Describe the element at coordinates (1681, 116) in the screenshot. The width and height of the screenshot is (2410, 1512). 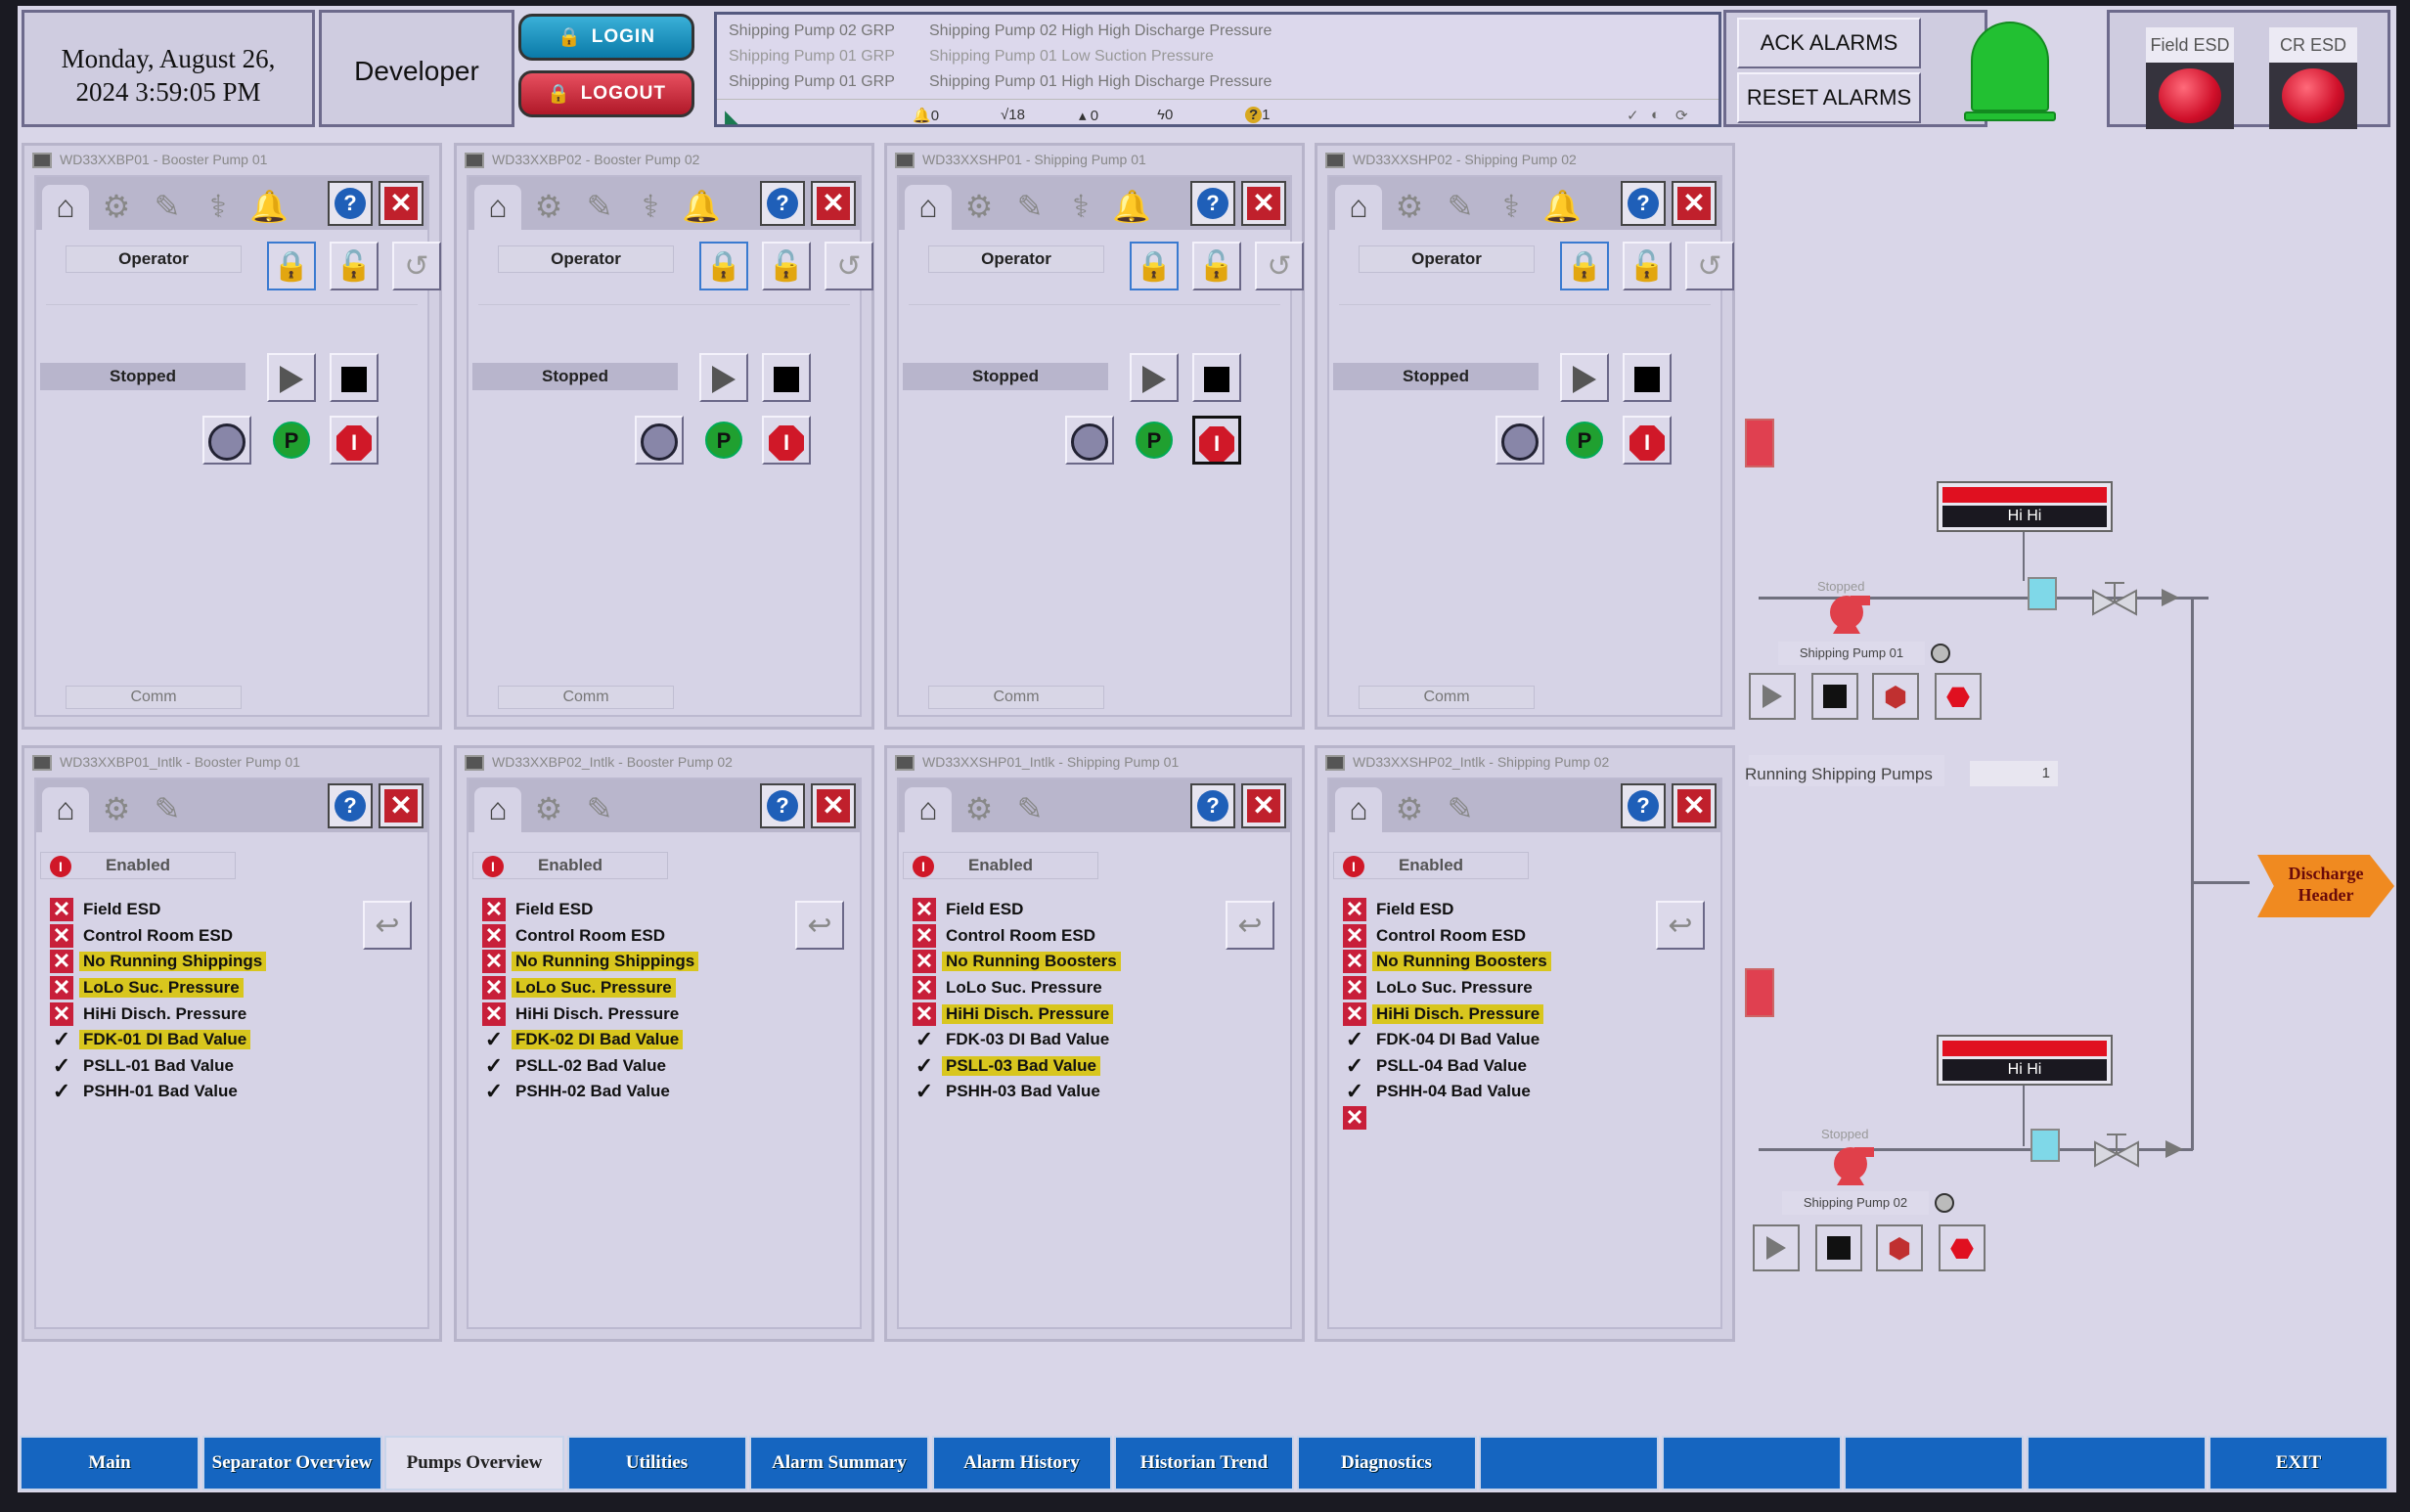
I see `refresh-icon: ⟳` at that location.